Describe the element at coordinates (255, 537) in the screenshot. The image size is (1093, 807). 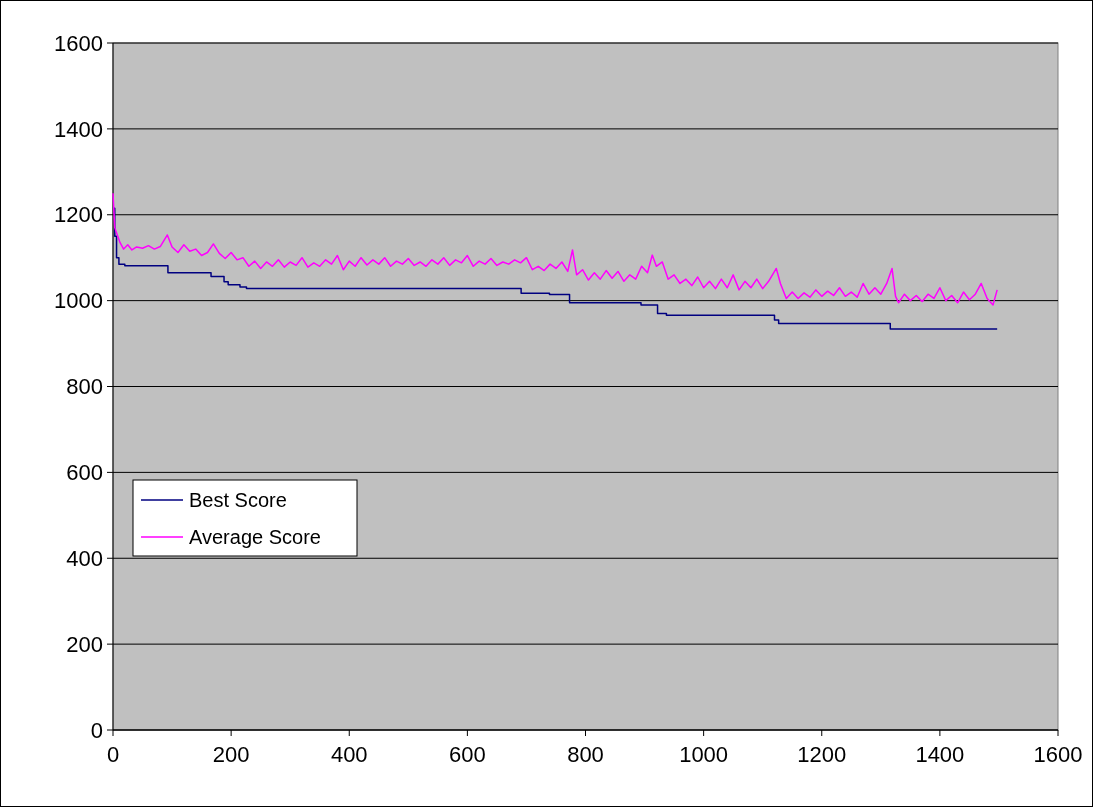
I see `legend-label: Average Score` at that location.